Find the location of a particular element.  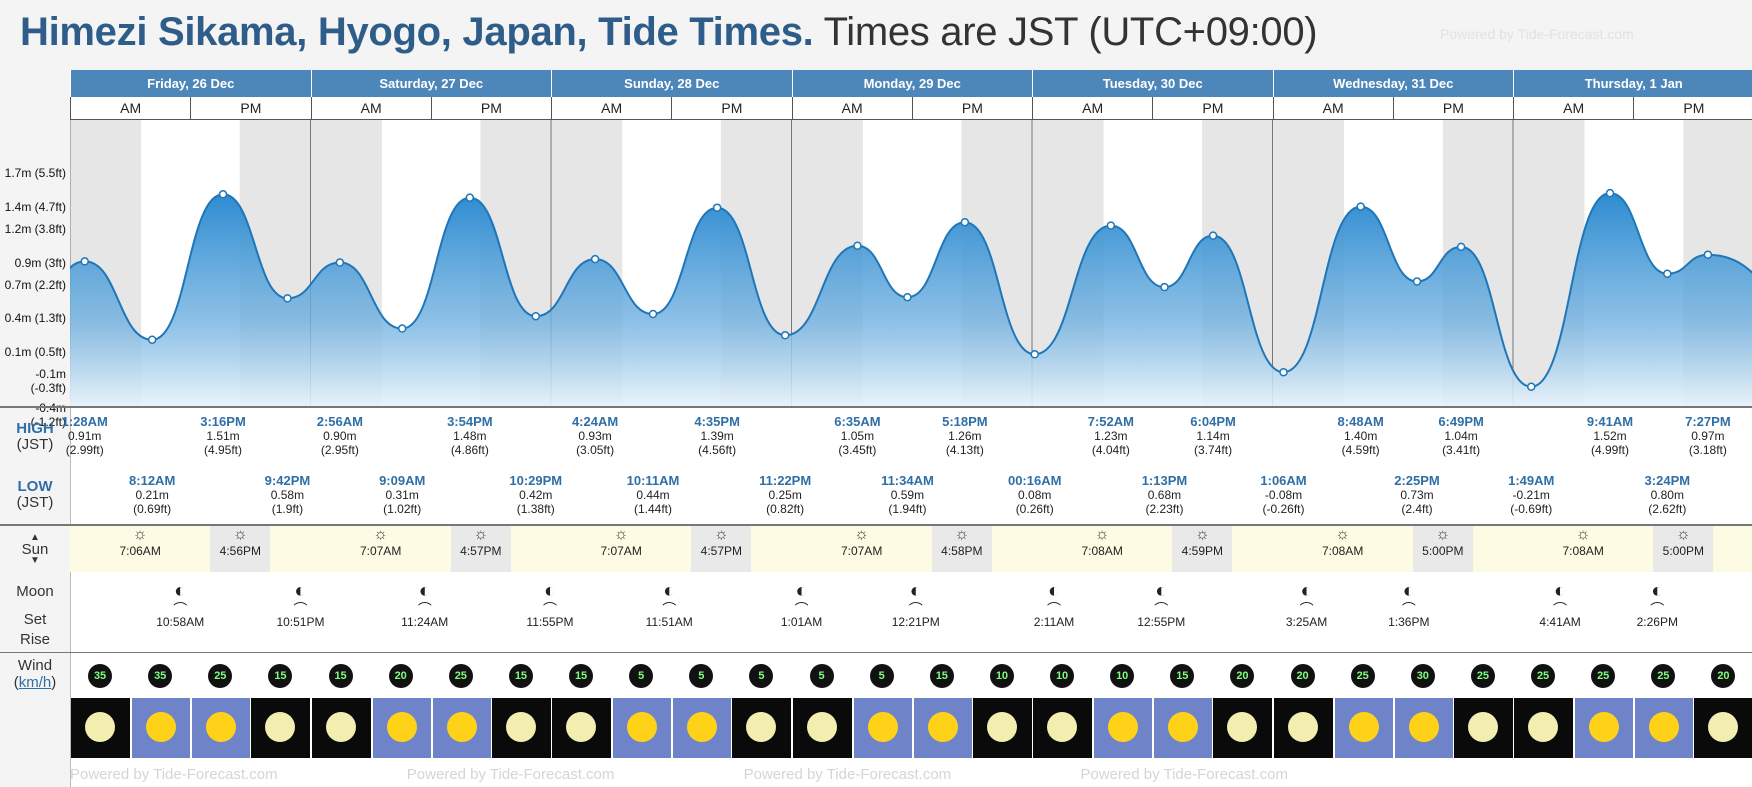

high-tide-height: 1.48m is located at coordinates (470, 436).